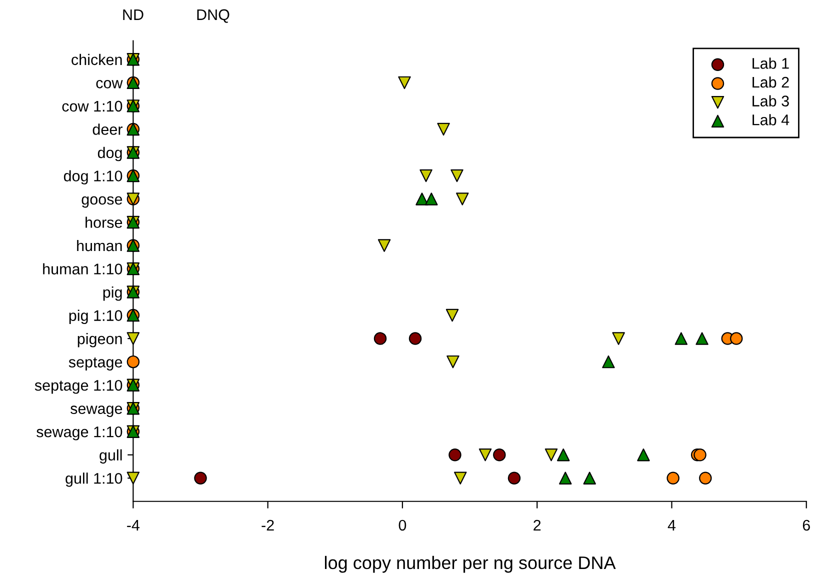  What do you see at coordinates (402, 525) in the screenshot?
I see `x-tick-label: 0` at bounding box center [402, 525].